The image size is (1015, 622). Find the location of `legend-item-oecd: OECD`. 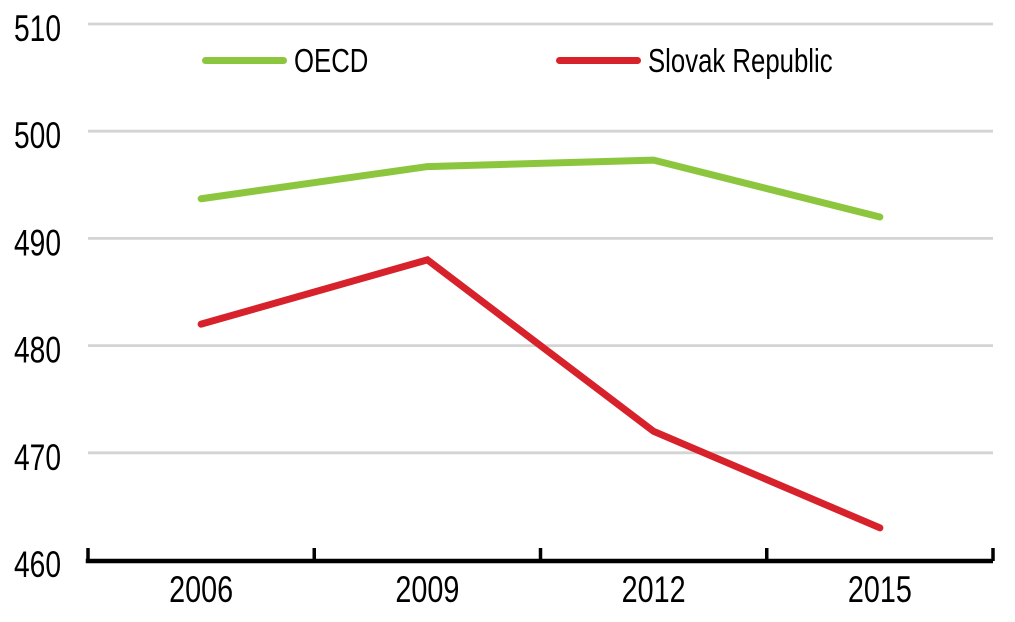

legend-item-oecd: OECD is located at coordinates (295, 60).